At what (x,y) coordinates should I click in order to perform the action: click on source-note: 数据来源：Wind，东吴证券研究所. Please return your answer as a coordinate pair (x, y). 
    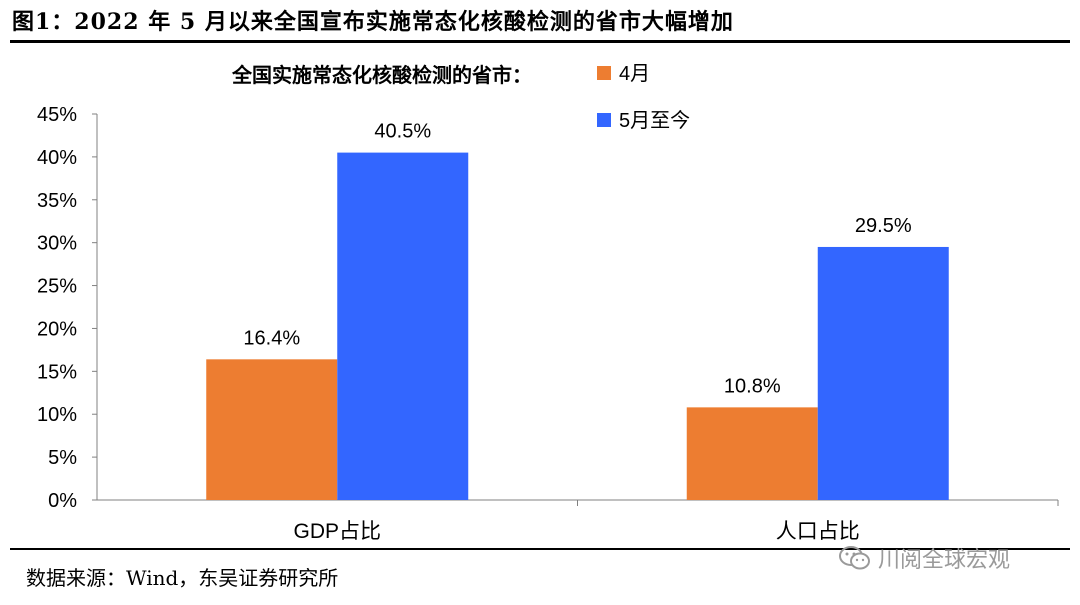
    Looking at the image, I should click on (182, 578).